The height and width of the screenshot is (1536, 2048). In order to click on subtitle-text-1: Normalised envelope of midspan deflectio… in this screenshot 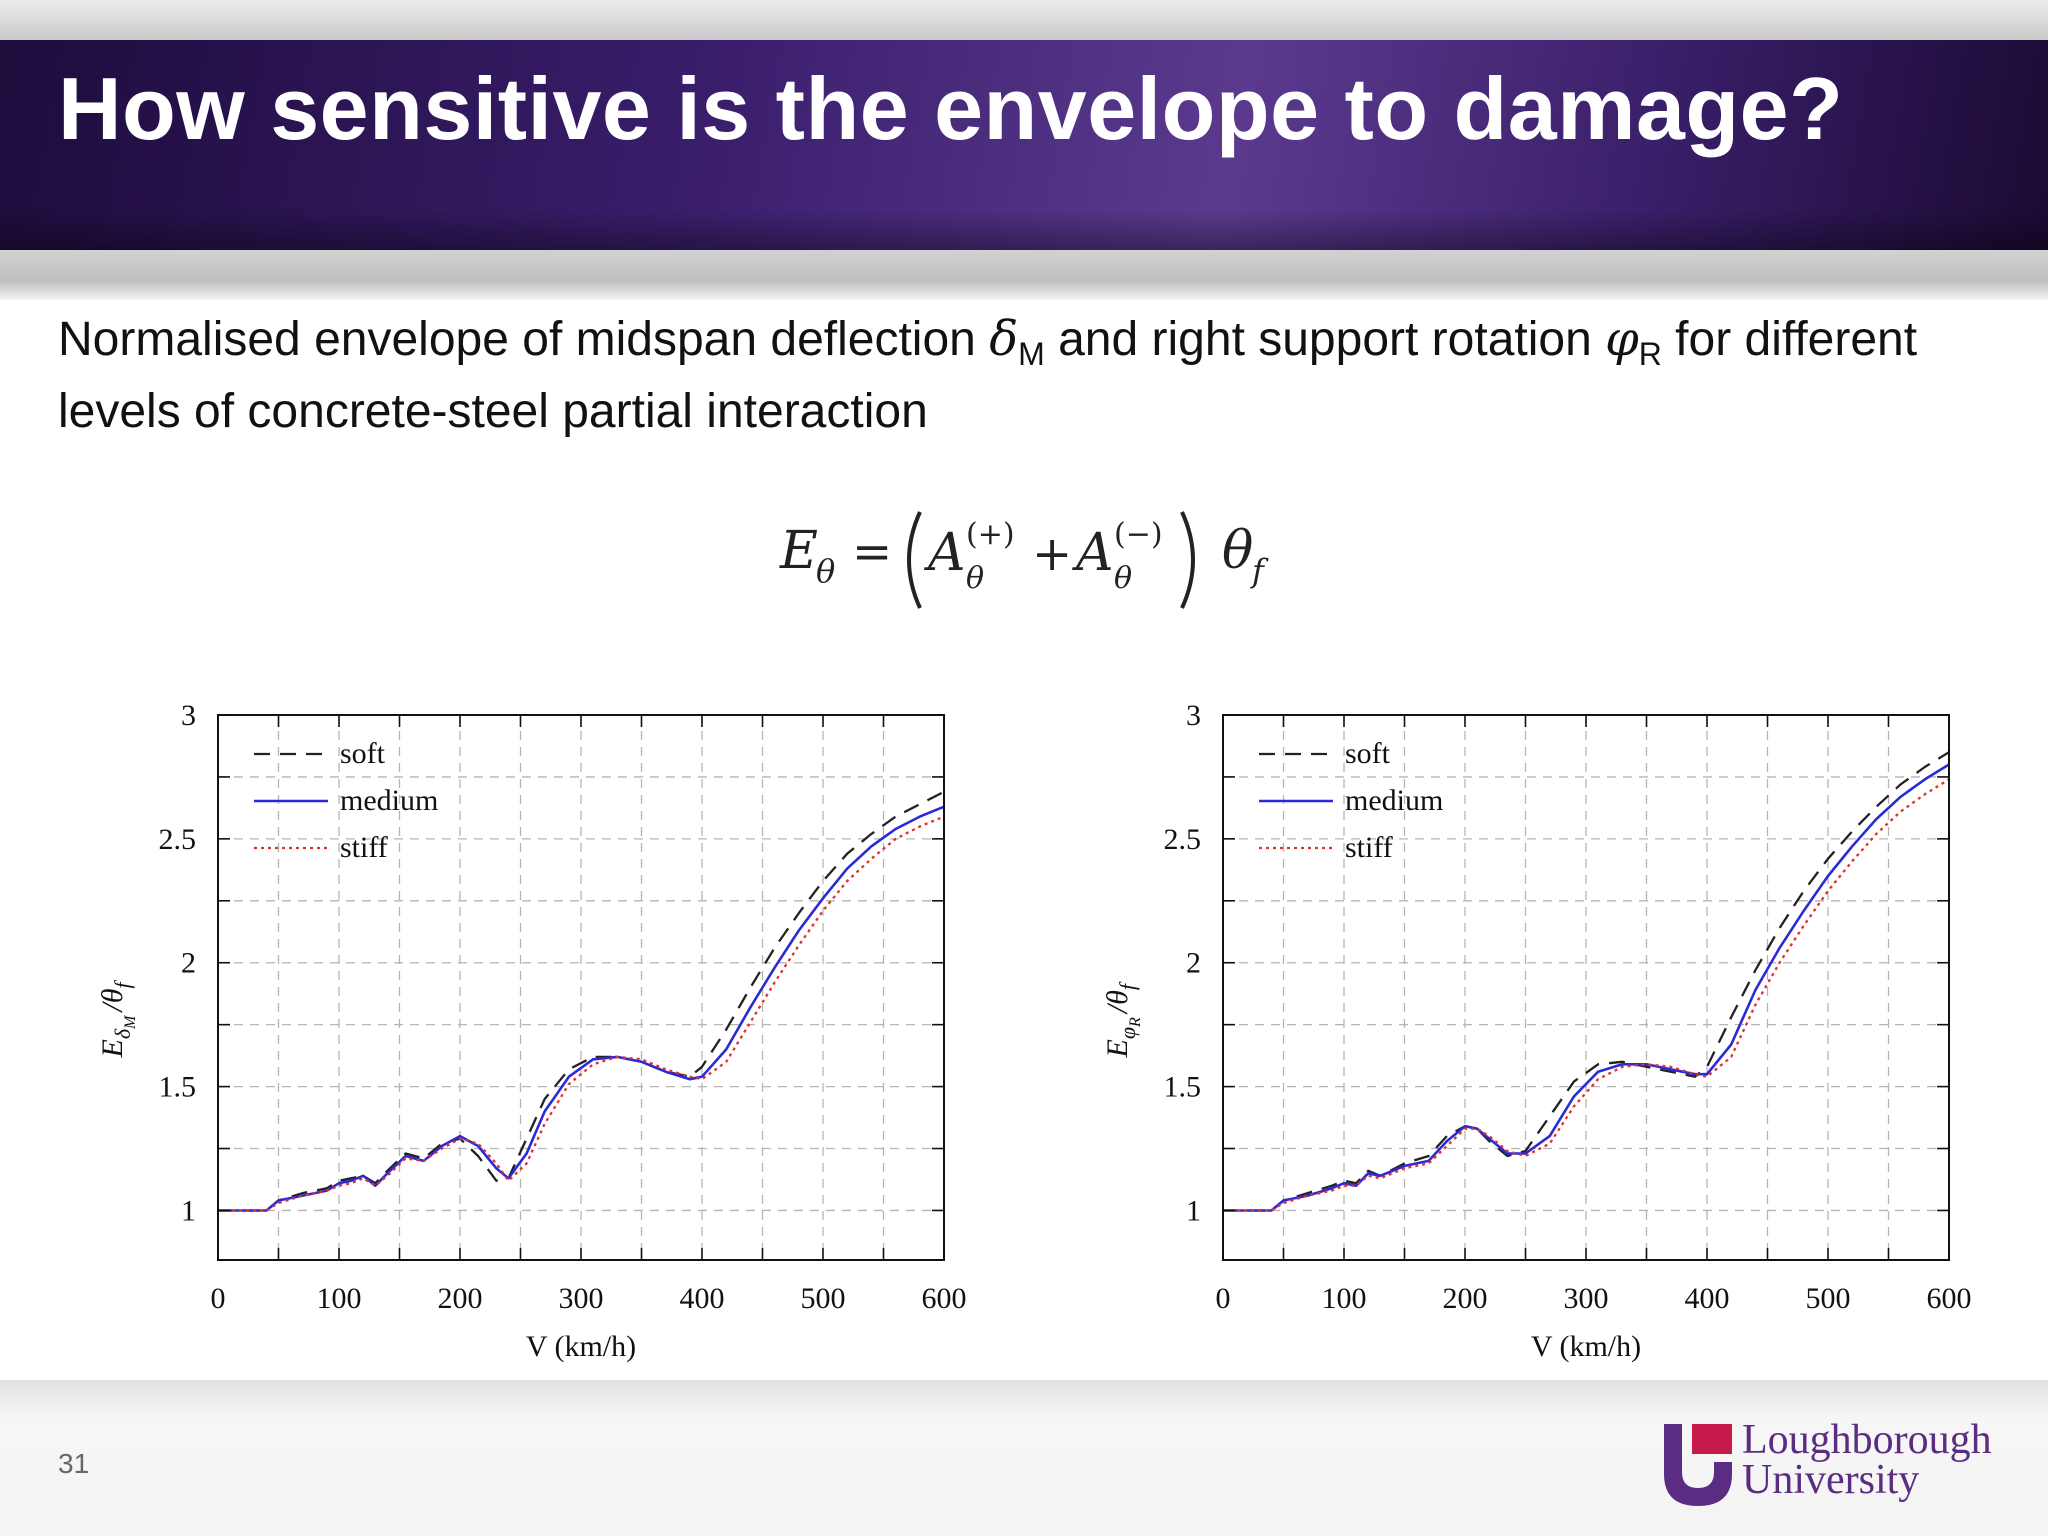, I will do `click(524, 339)`.